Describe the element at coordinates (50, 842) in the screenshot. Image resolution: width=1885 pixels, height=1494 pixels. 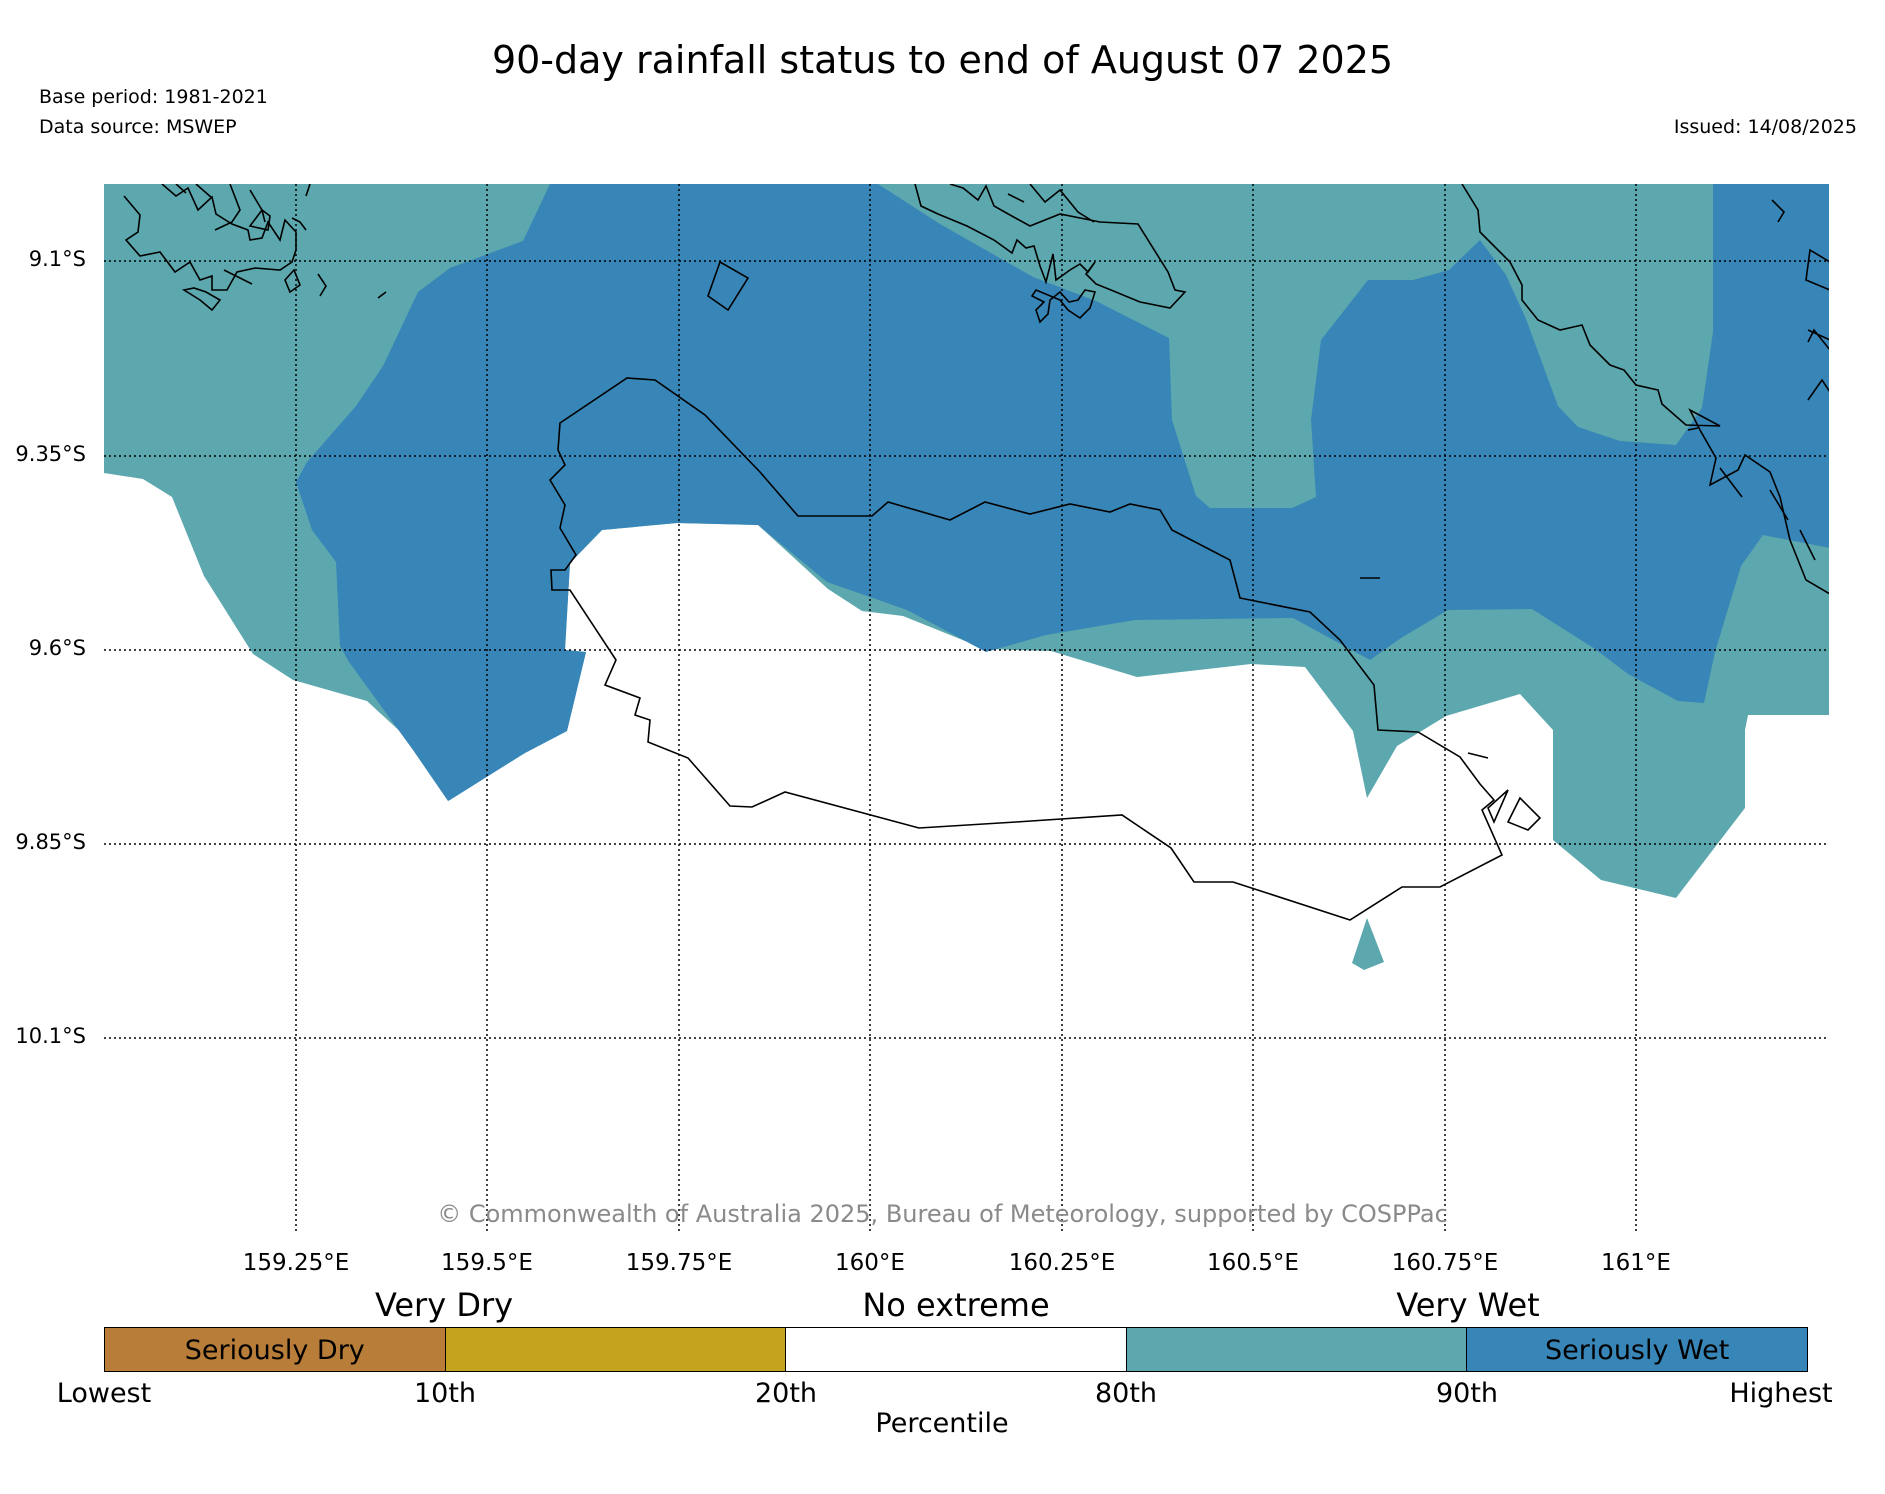
I see `lat-label: 9.85°S` at that location.